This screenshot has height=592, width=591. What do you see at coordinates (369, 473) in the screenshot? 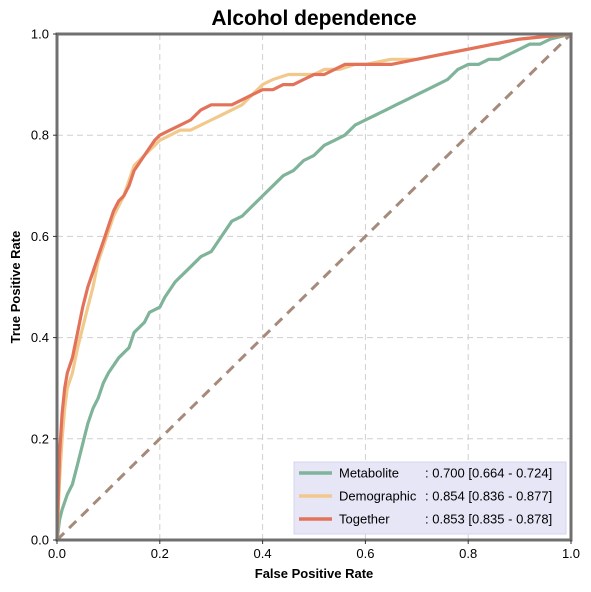
I see `legend-label-metabolite: Metabolite` at bounding box center [369, 473].